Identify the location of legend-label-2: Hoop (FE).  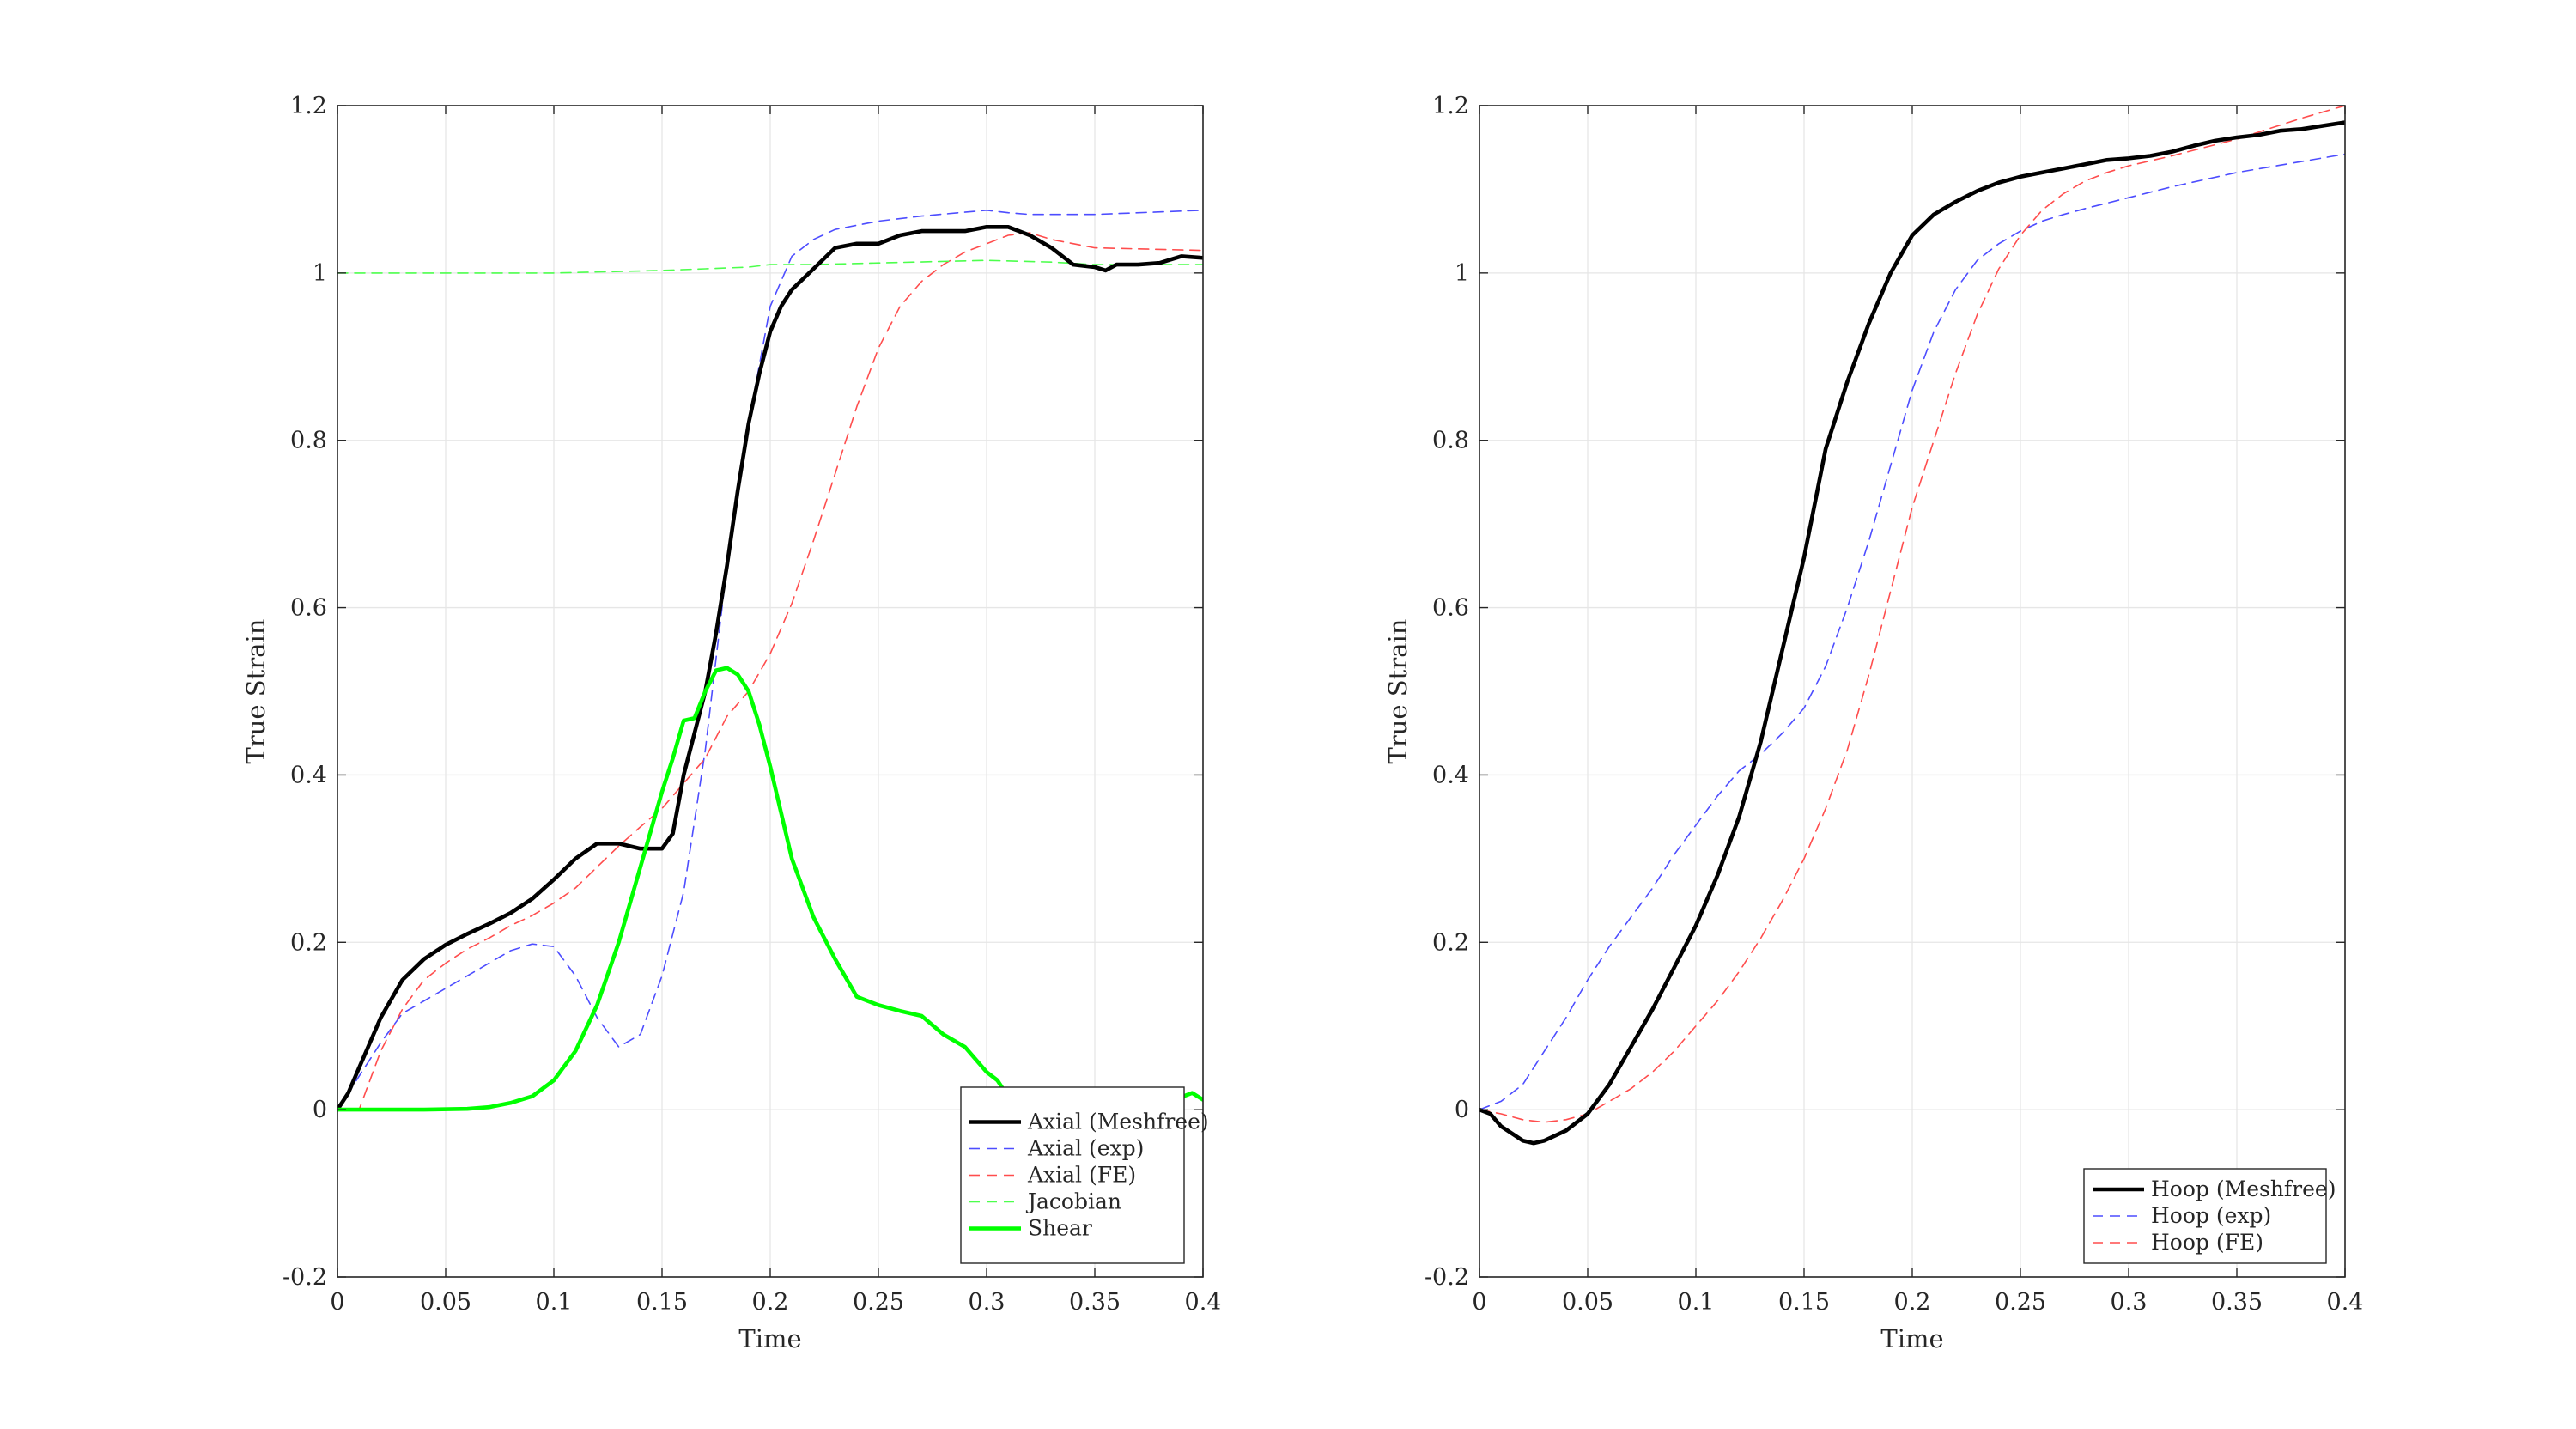
(2207, 1243).